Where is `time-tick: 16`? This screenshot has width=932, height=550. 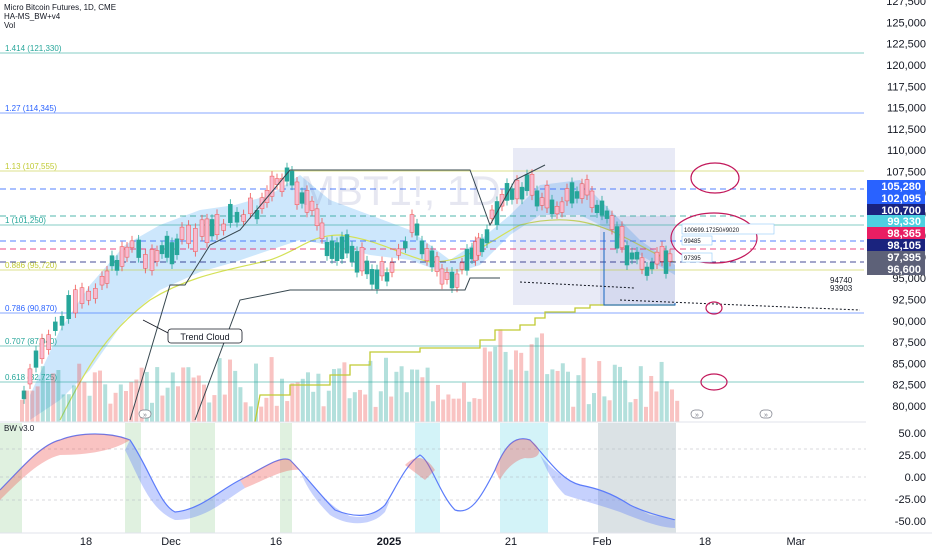
time-tick: 16 is located at coordinates (276, 542).